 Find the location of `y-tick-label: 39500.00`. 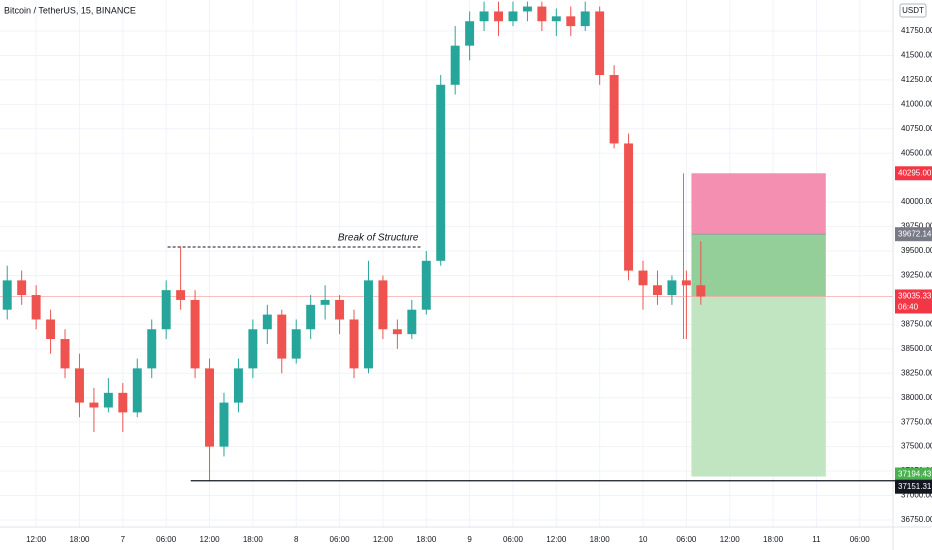

y-tick-label: 39500.00 is located at coordinates (916, 250).